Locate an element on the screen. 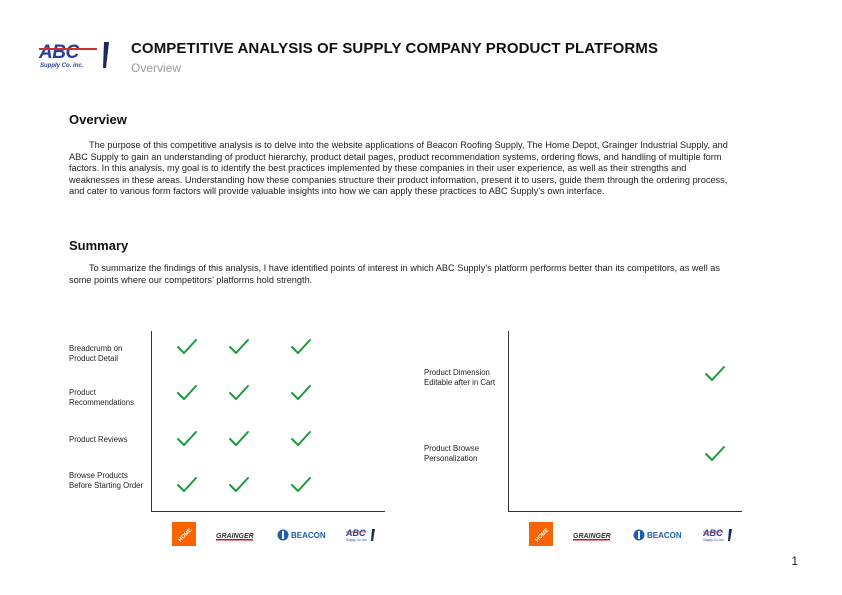  chart-left-row-label: Browse Products Before Starting Order is located at coordinates (106, 480).